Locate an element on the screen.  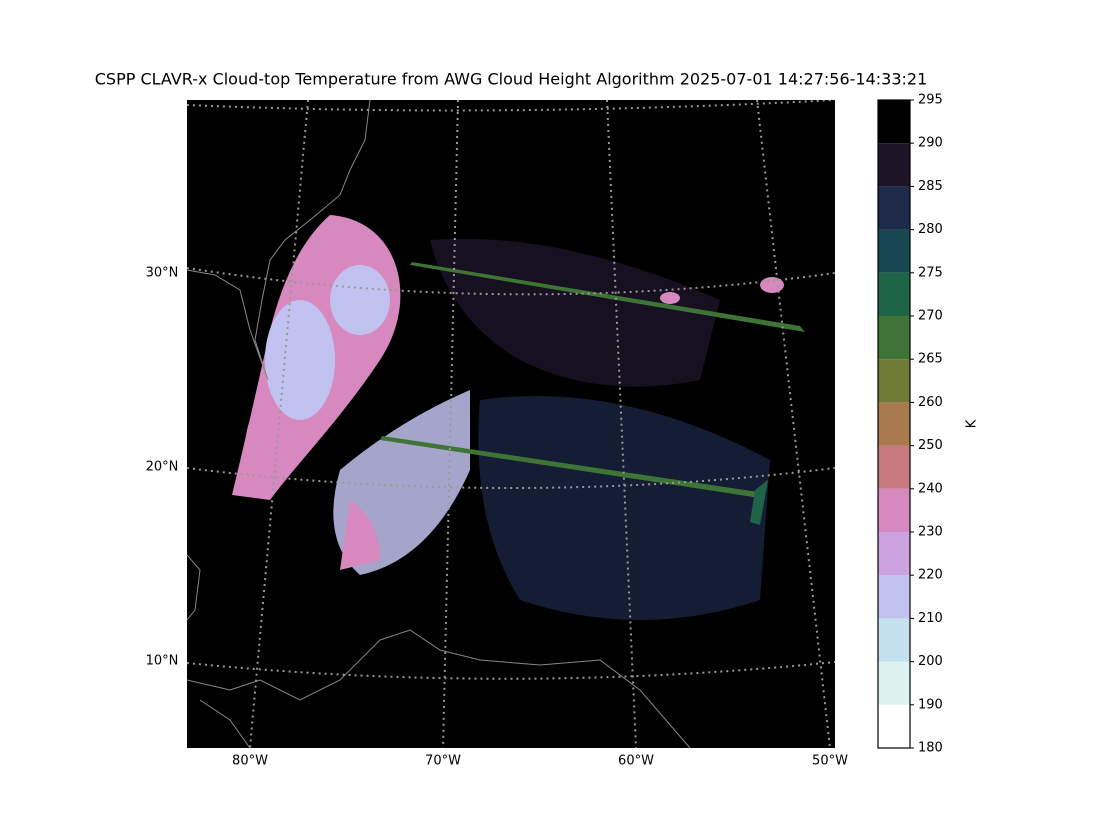
lon-label: 60°W is located at coordinates (636, 761).